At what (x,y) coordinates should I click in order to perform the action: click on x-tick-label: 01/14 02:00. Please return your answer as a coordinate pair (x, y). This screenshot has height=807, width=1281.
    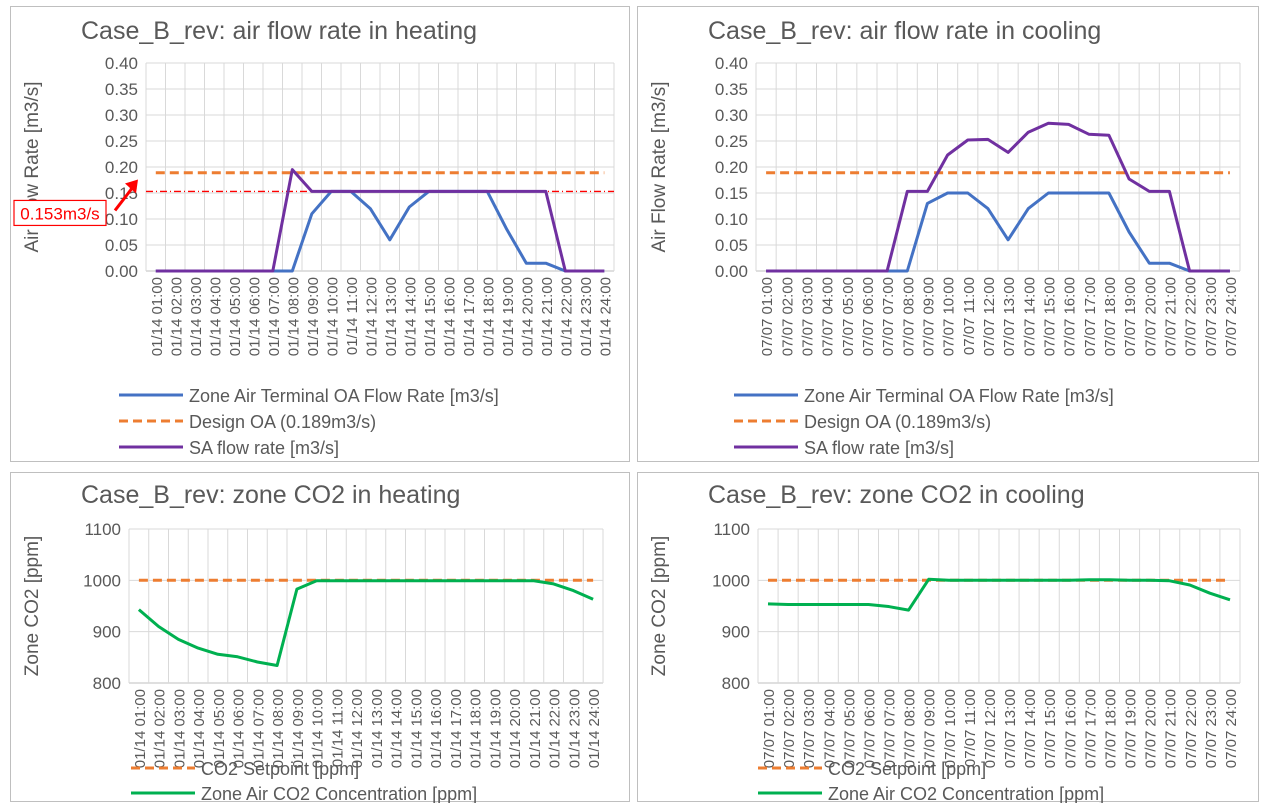
    Looking at the image, I should click on (160, 728).